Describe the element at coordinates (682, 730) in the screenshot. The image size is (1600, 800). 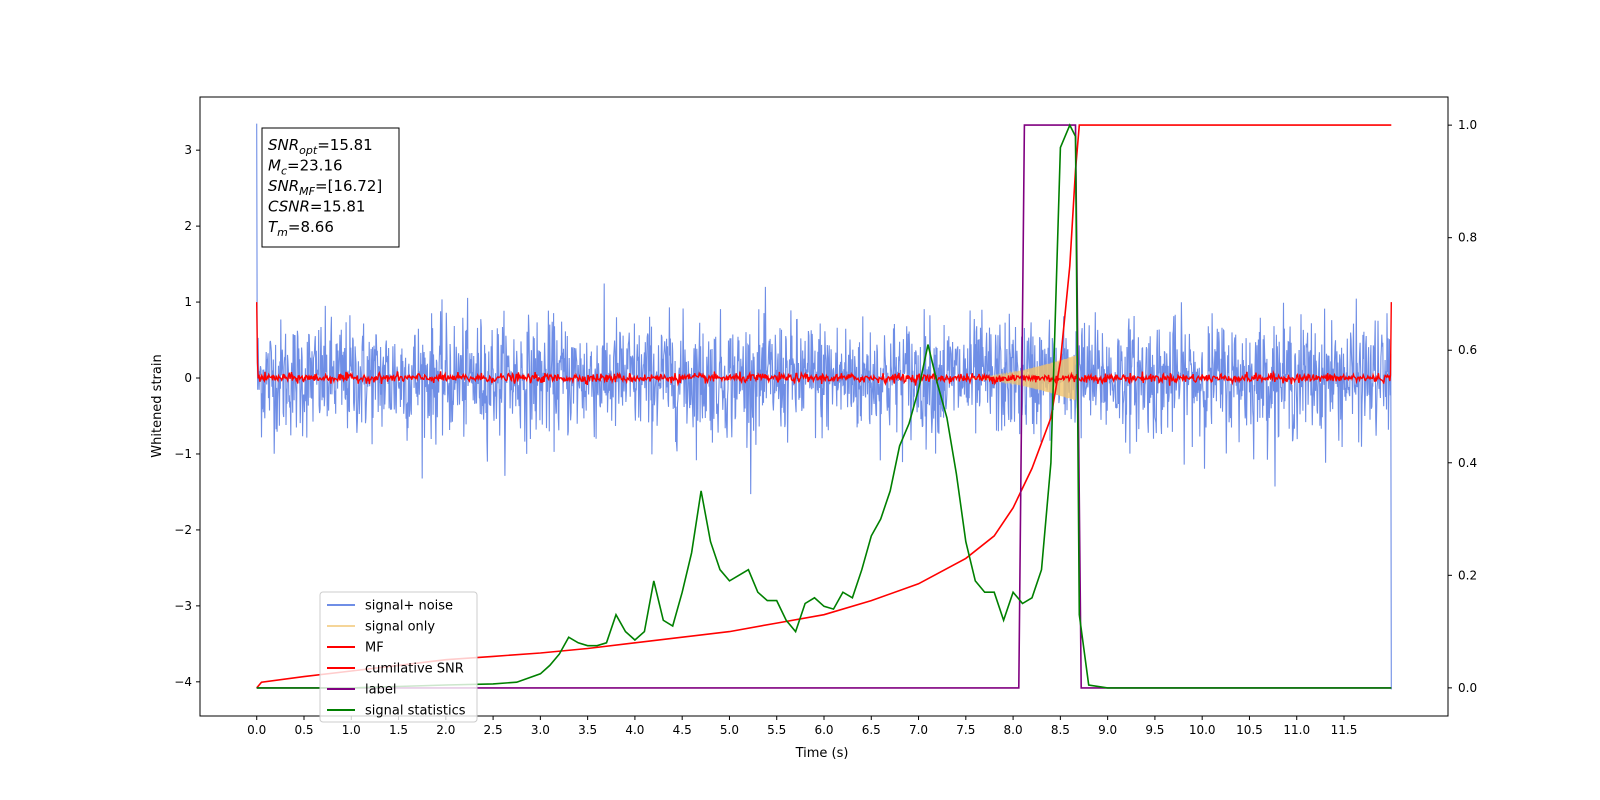
I see `x-tick-label: 4.5` at that location.